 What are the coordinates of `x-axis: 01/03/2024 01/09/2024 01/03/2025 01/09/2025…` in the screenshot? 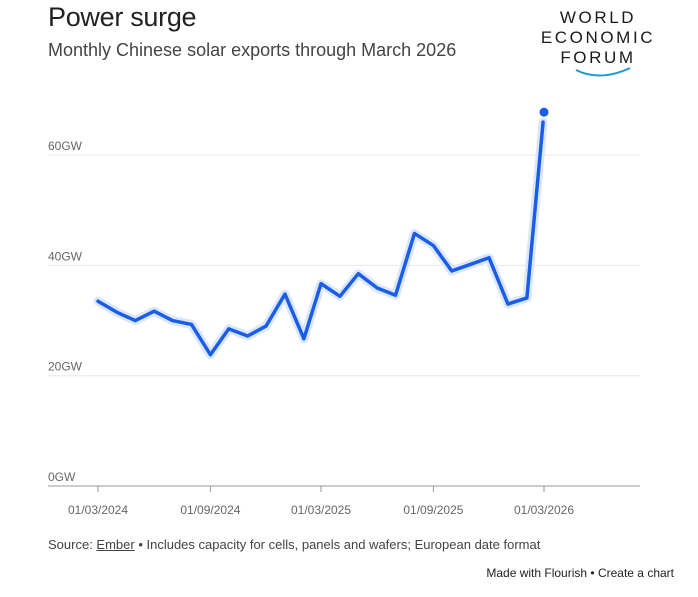 It's located at (321, 501).